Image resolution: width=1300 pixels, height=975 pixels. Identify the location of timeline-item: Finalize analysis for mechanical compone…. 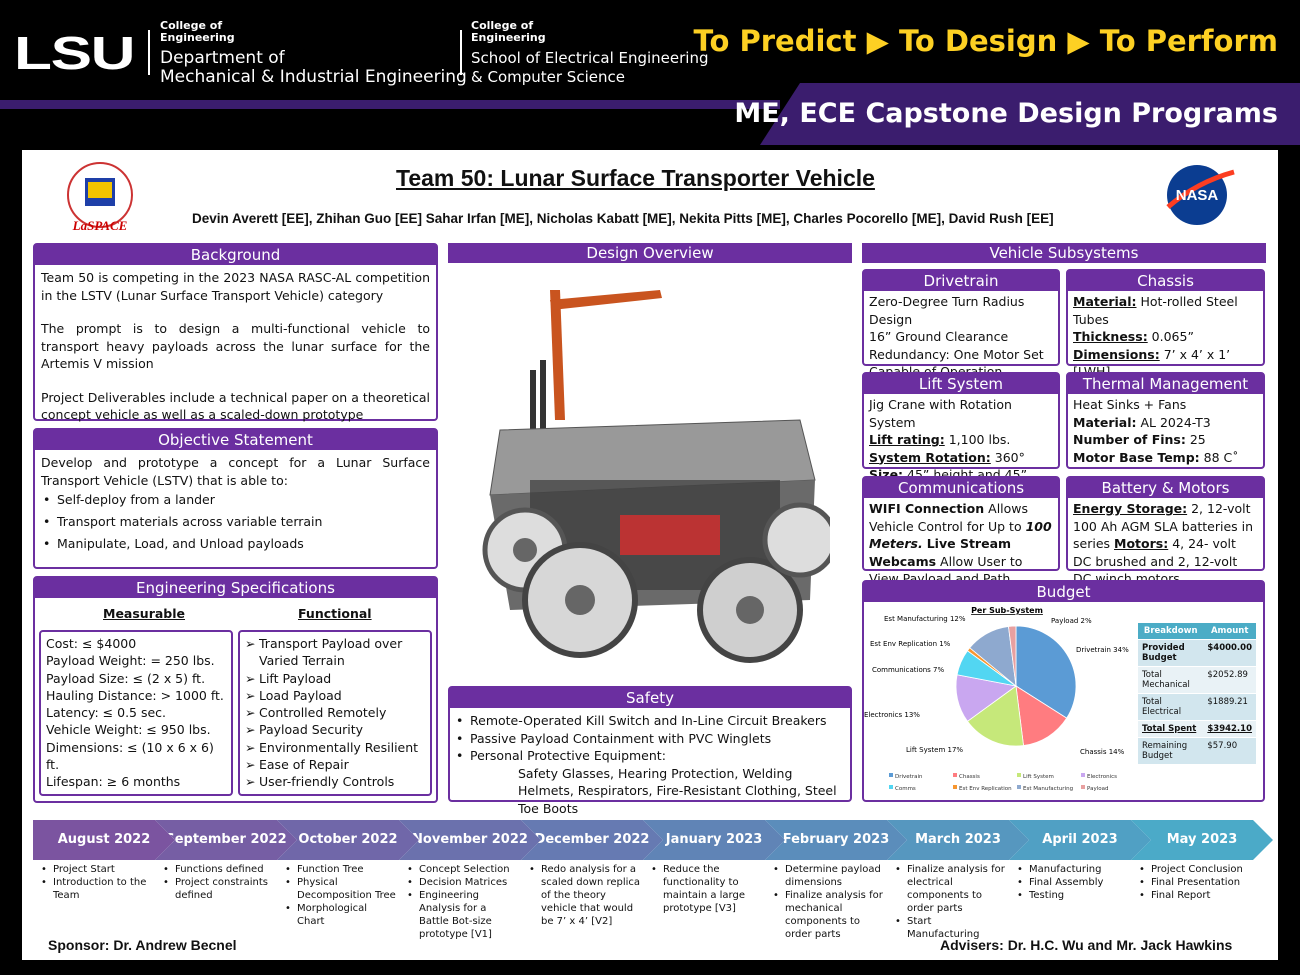
(828, 915).